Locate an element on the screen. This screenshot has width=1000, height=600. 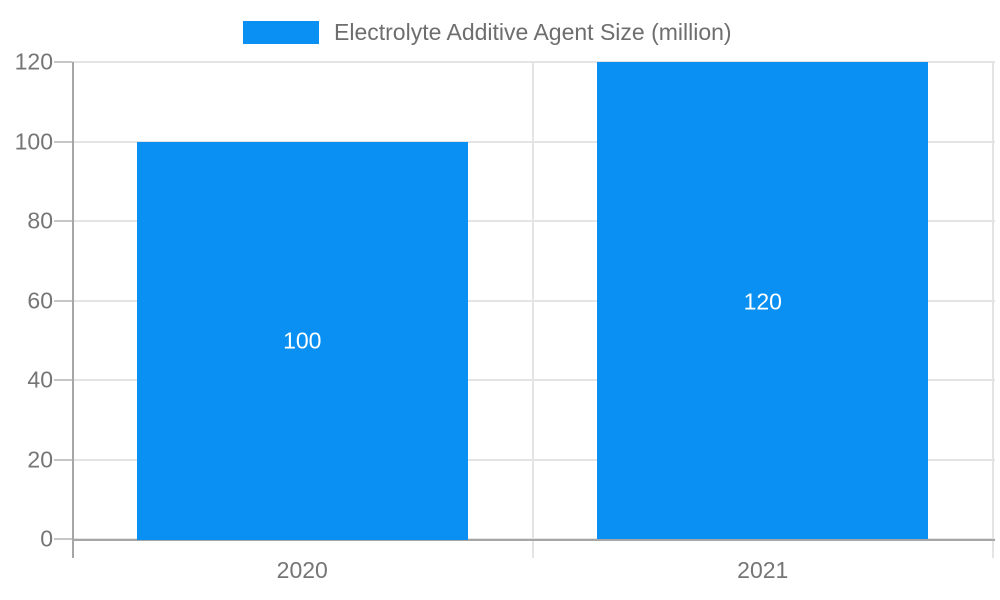
y-axis-tick-label: 60 is located at coordinates (40, 300).